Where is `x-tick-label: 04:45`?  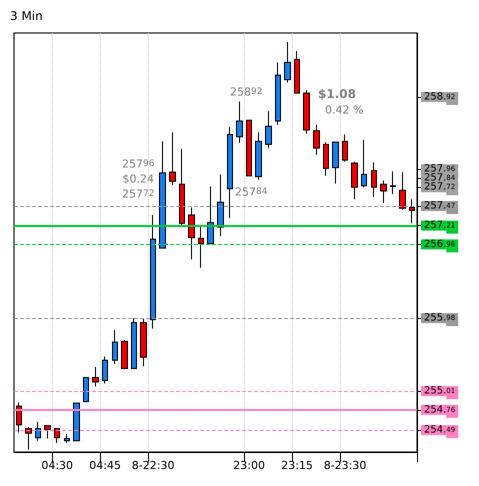
x-tick-label: 04:45 is located at coordinates (105, 465).